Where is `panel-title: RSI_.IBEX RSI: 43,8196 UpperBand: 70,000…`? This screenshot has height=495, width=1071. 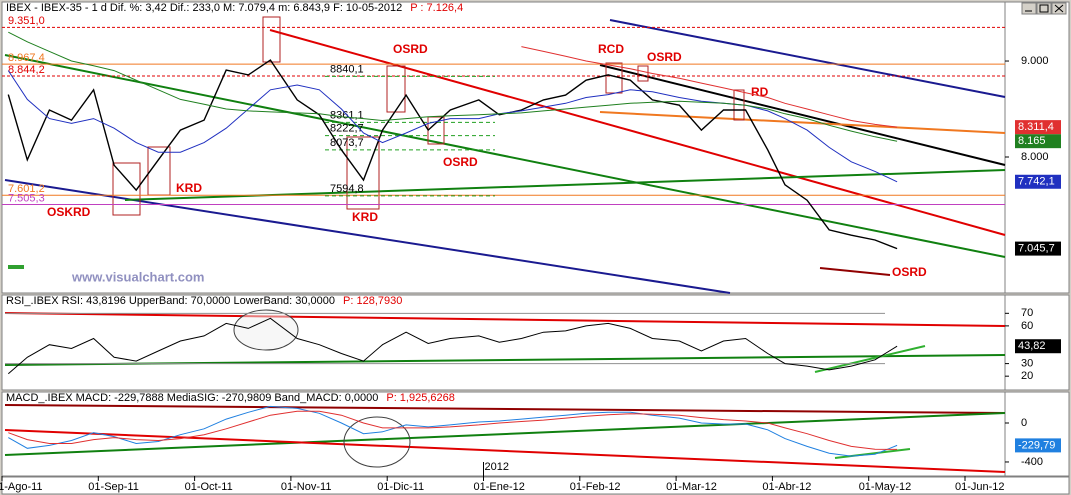 panel-title: RSI_.IBEX RSI: 43,8196 UpperBand: 70,000… is located at coordinates (170, 301).